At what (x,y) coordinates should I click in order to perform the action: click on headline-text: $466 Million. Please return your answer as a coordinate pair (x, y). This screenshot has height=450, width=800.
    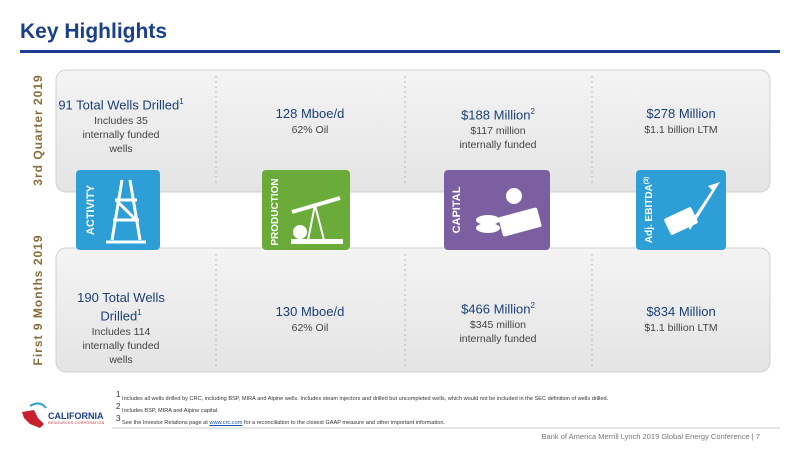
    Looking at the image, I should click on (496, 309).